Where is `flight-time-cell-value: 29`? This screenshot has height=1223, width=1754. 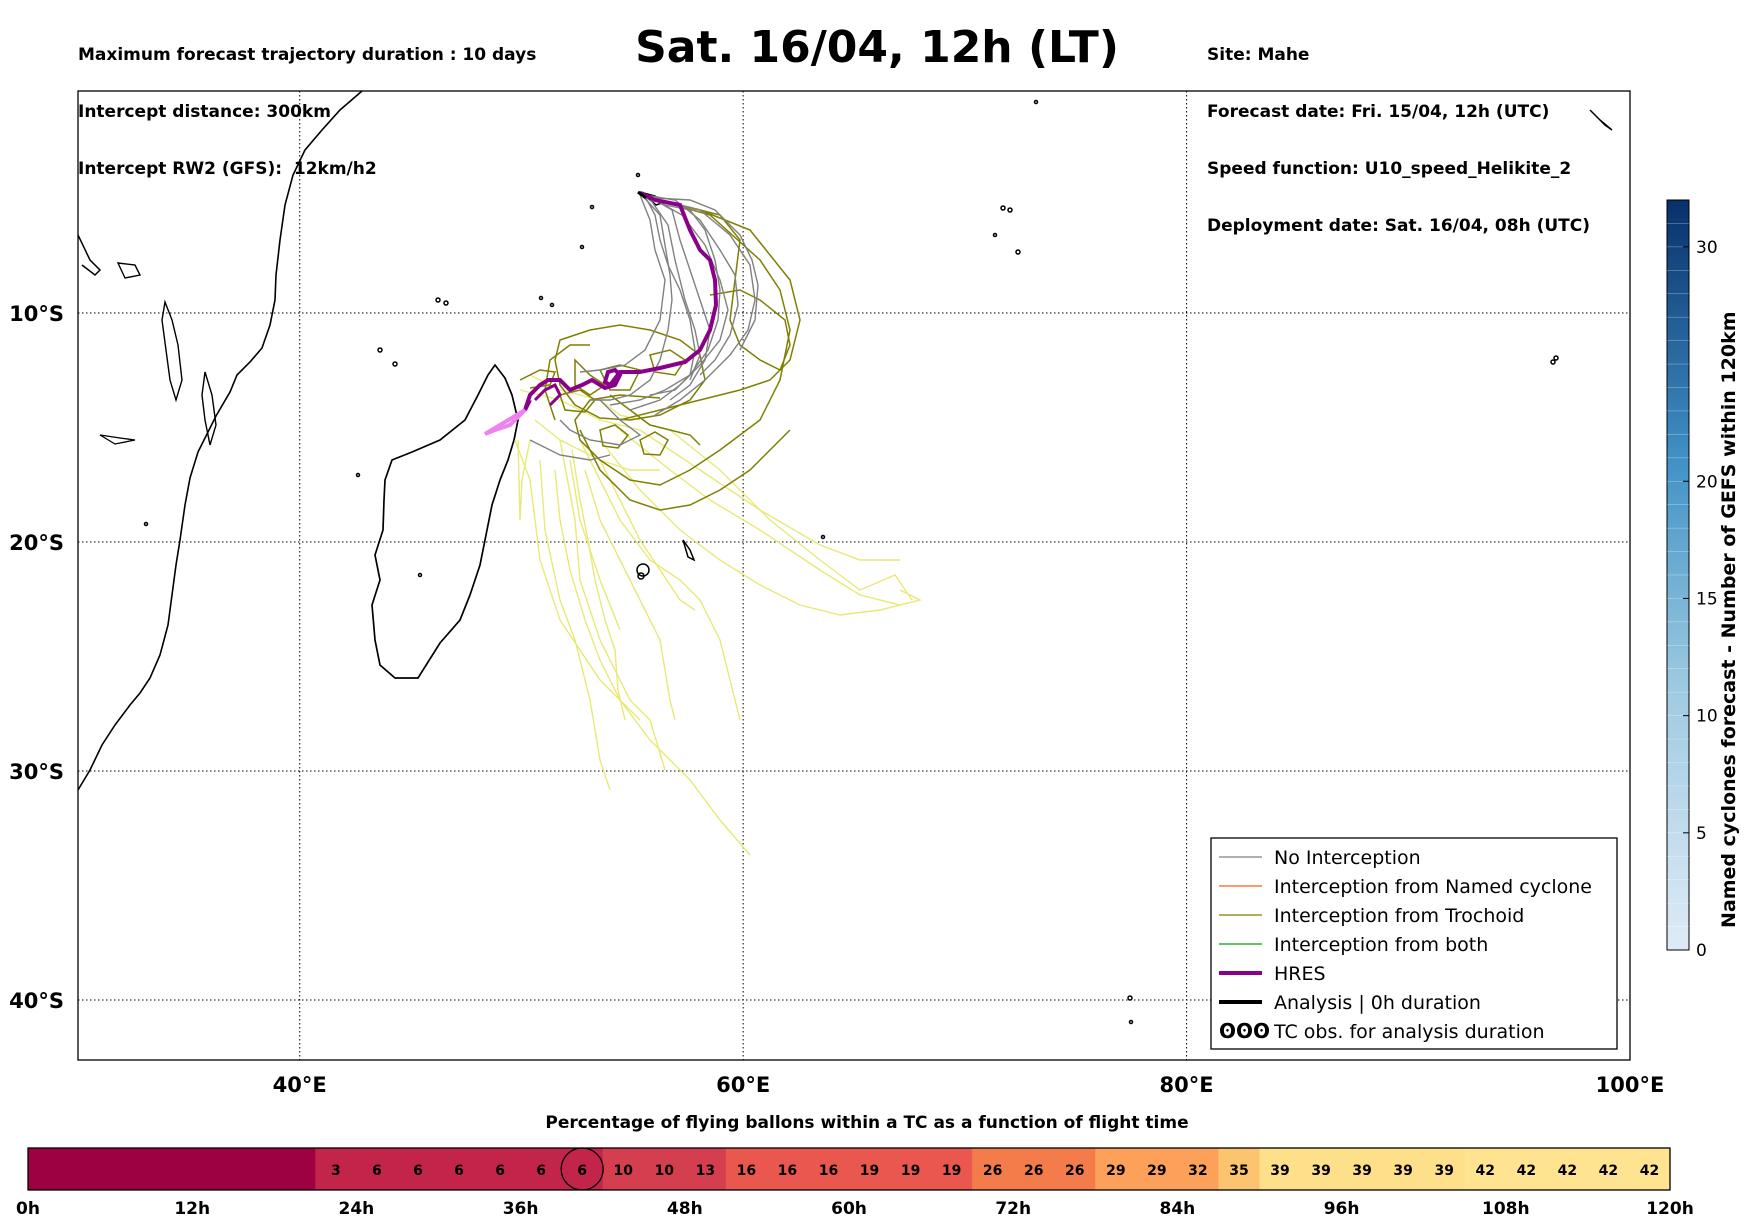
flight-time-cell-value: 29 is located at coordinates (1156, 1171).